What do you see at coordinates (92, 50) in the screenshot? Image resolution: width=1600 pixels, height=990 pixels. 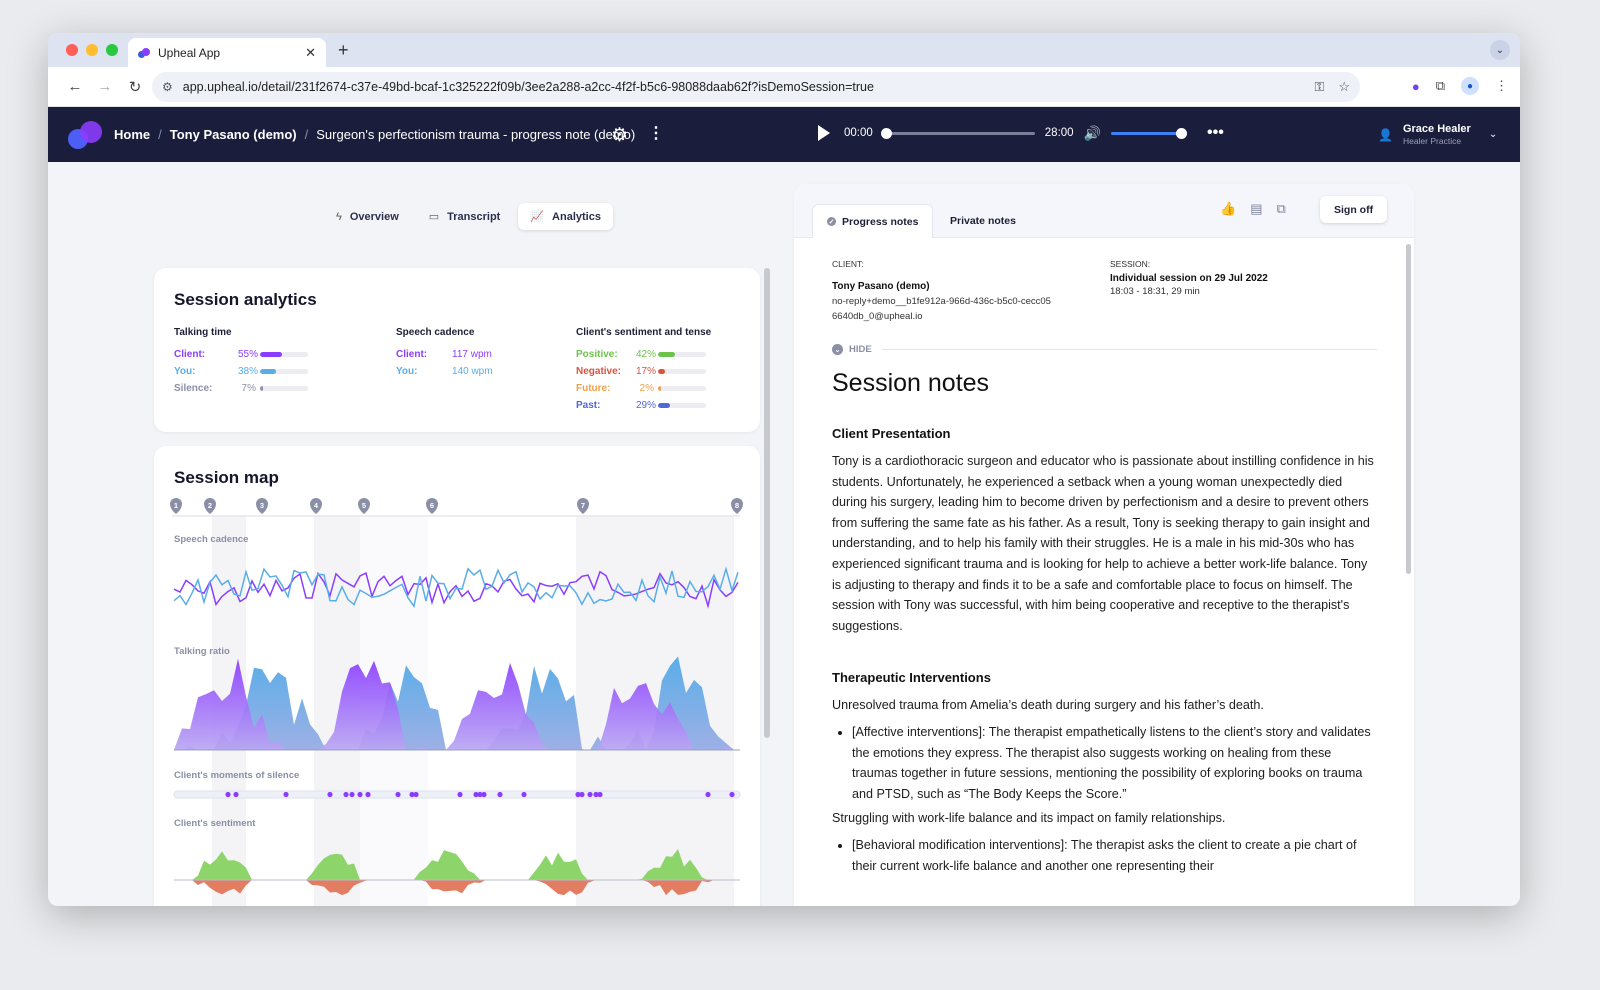 I see `minimize-window-button` at bounding box center [92, 50].